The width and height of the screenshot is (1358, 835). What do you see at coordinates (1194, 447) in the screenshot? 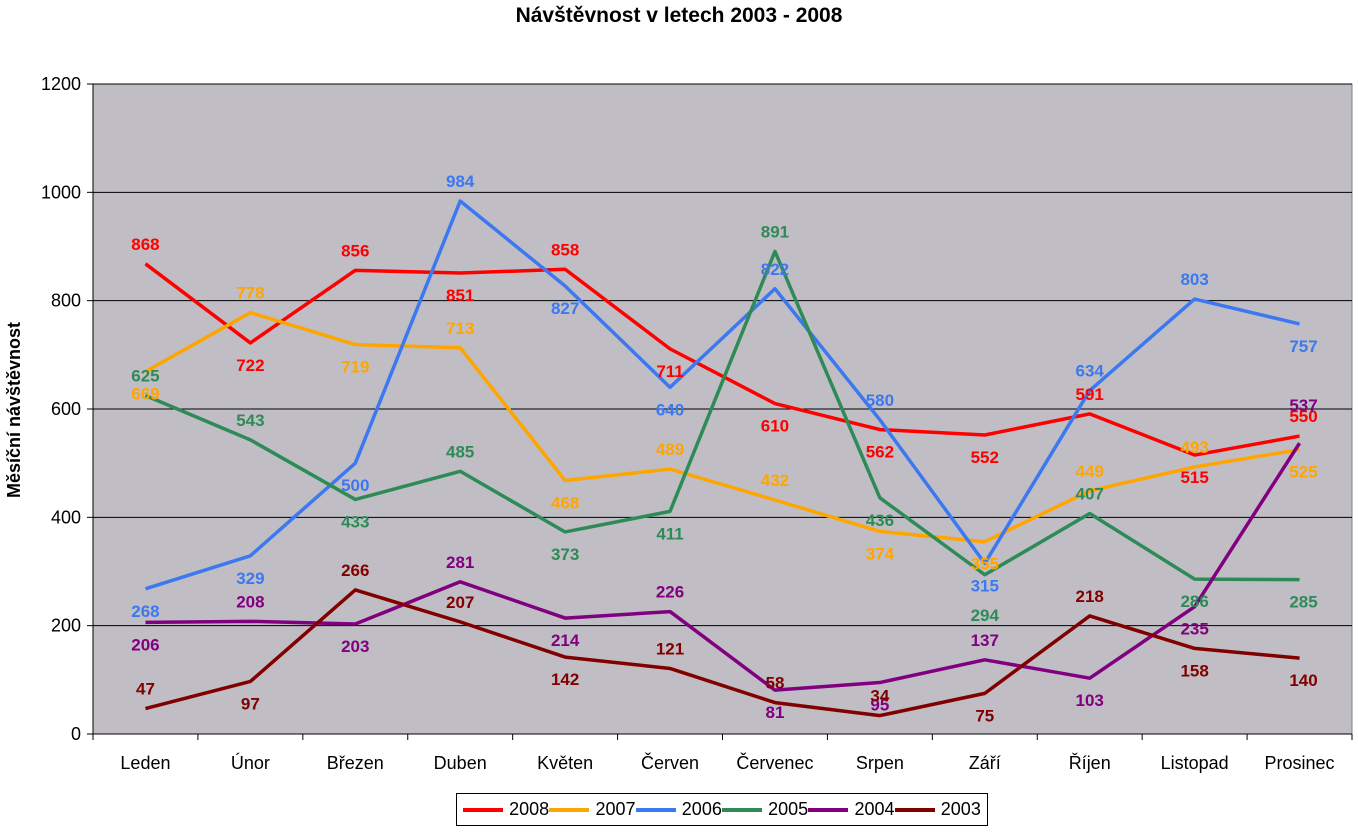
I see `data-label: 493` at bounding box center [1194, 447].